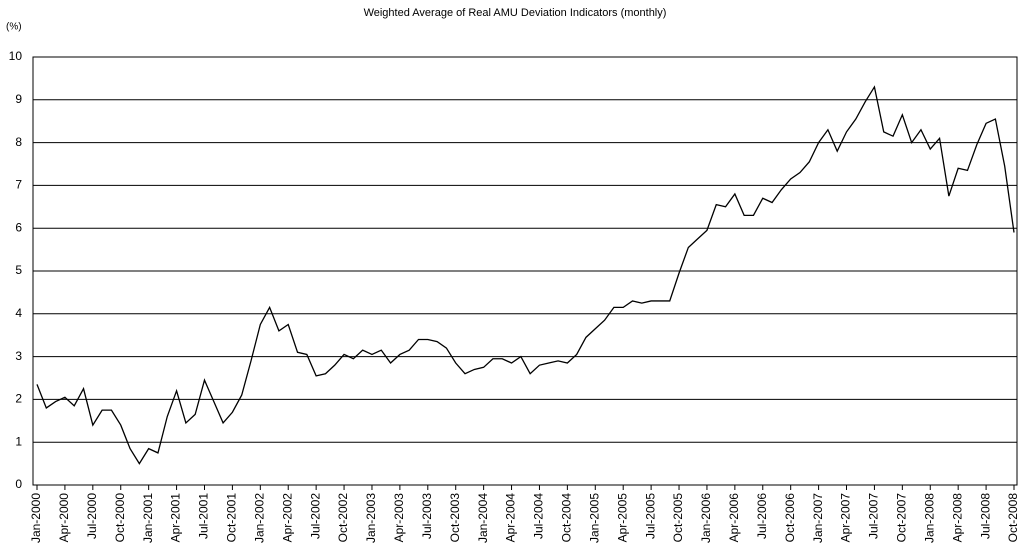 This screenshot has height=559, width=1023. What do you see at coordinates (120, 518) in the screenshot?
I see `x-tick-label: Oct-2000` at bounding box center [120, 518].